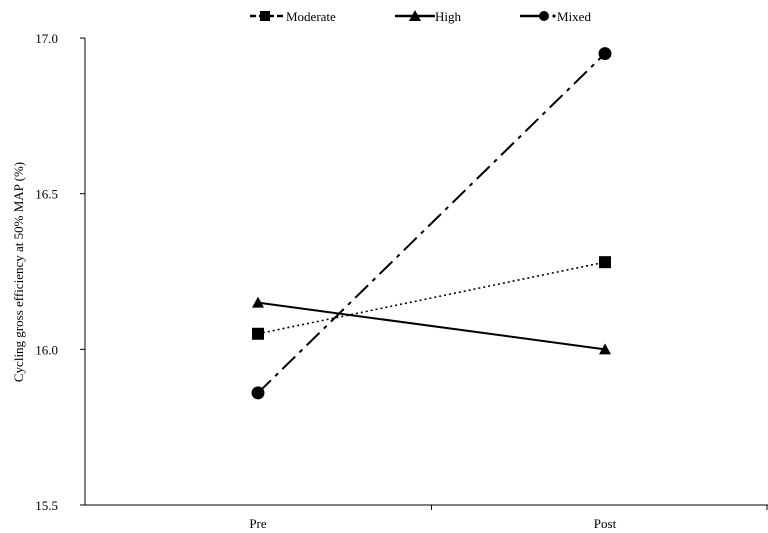 The height and width of the screenshot is (533, 768). I want to click on legend-label-moderate: Moderate, so click(311, 16).